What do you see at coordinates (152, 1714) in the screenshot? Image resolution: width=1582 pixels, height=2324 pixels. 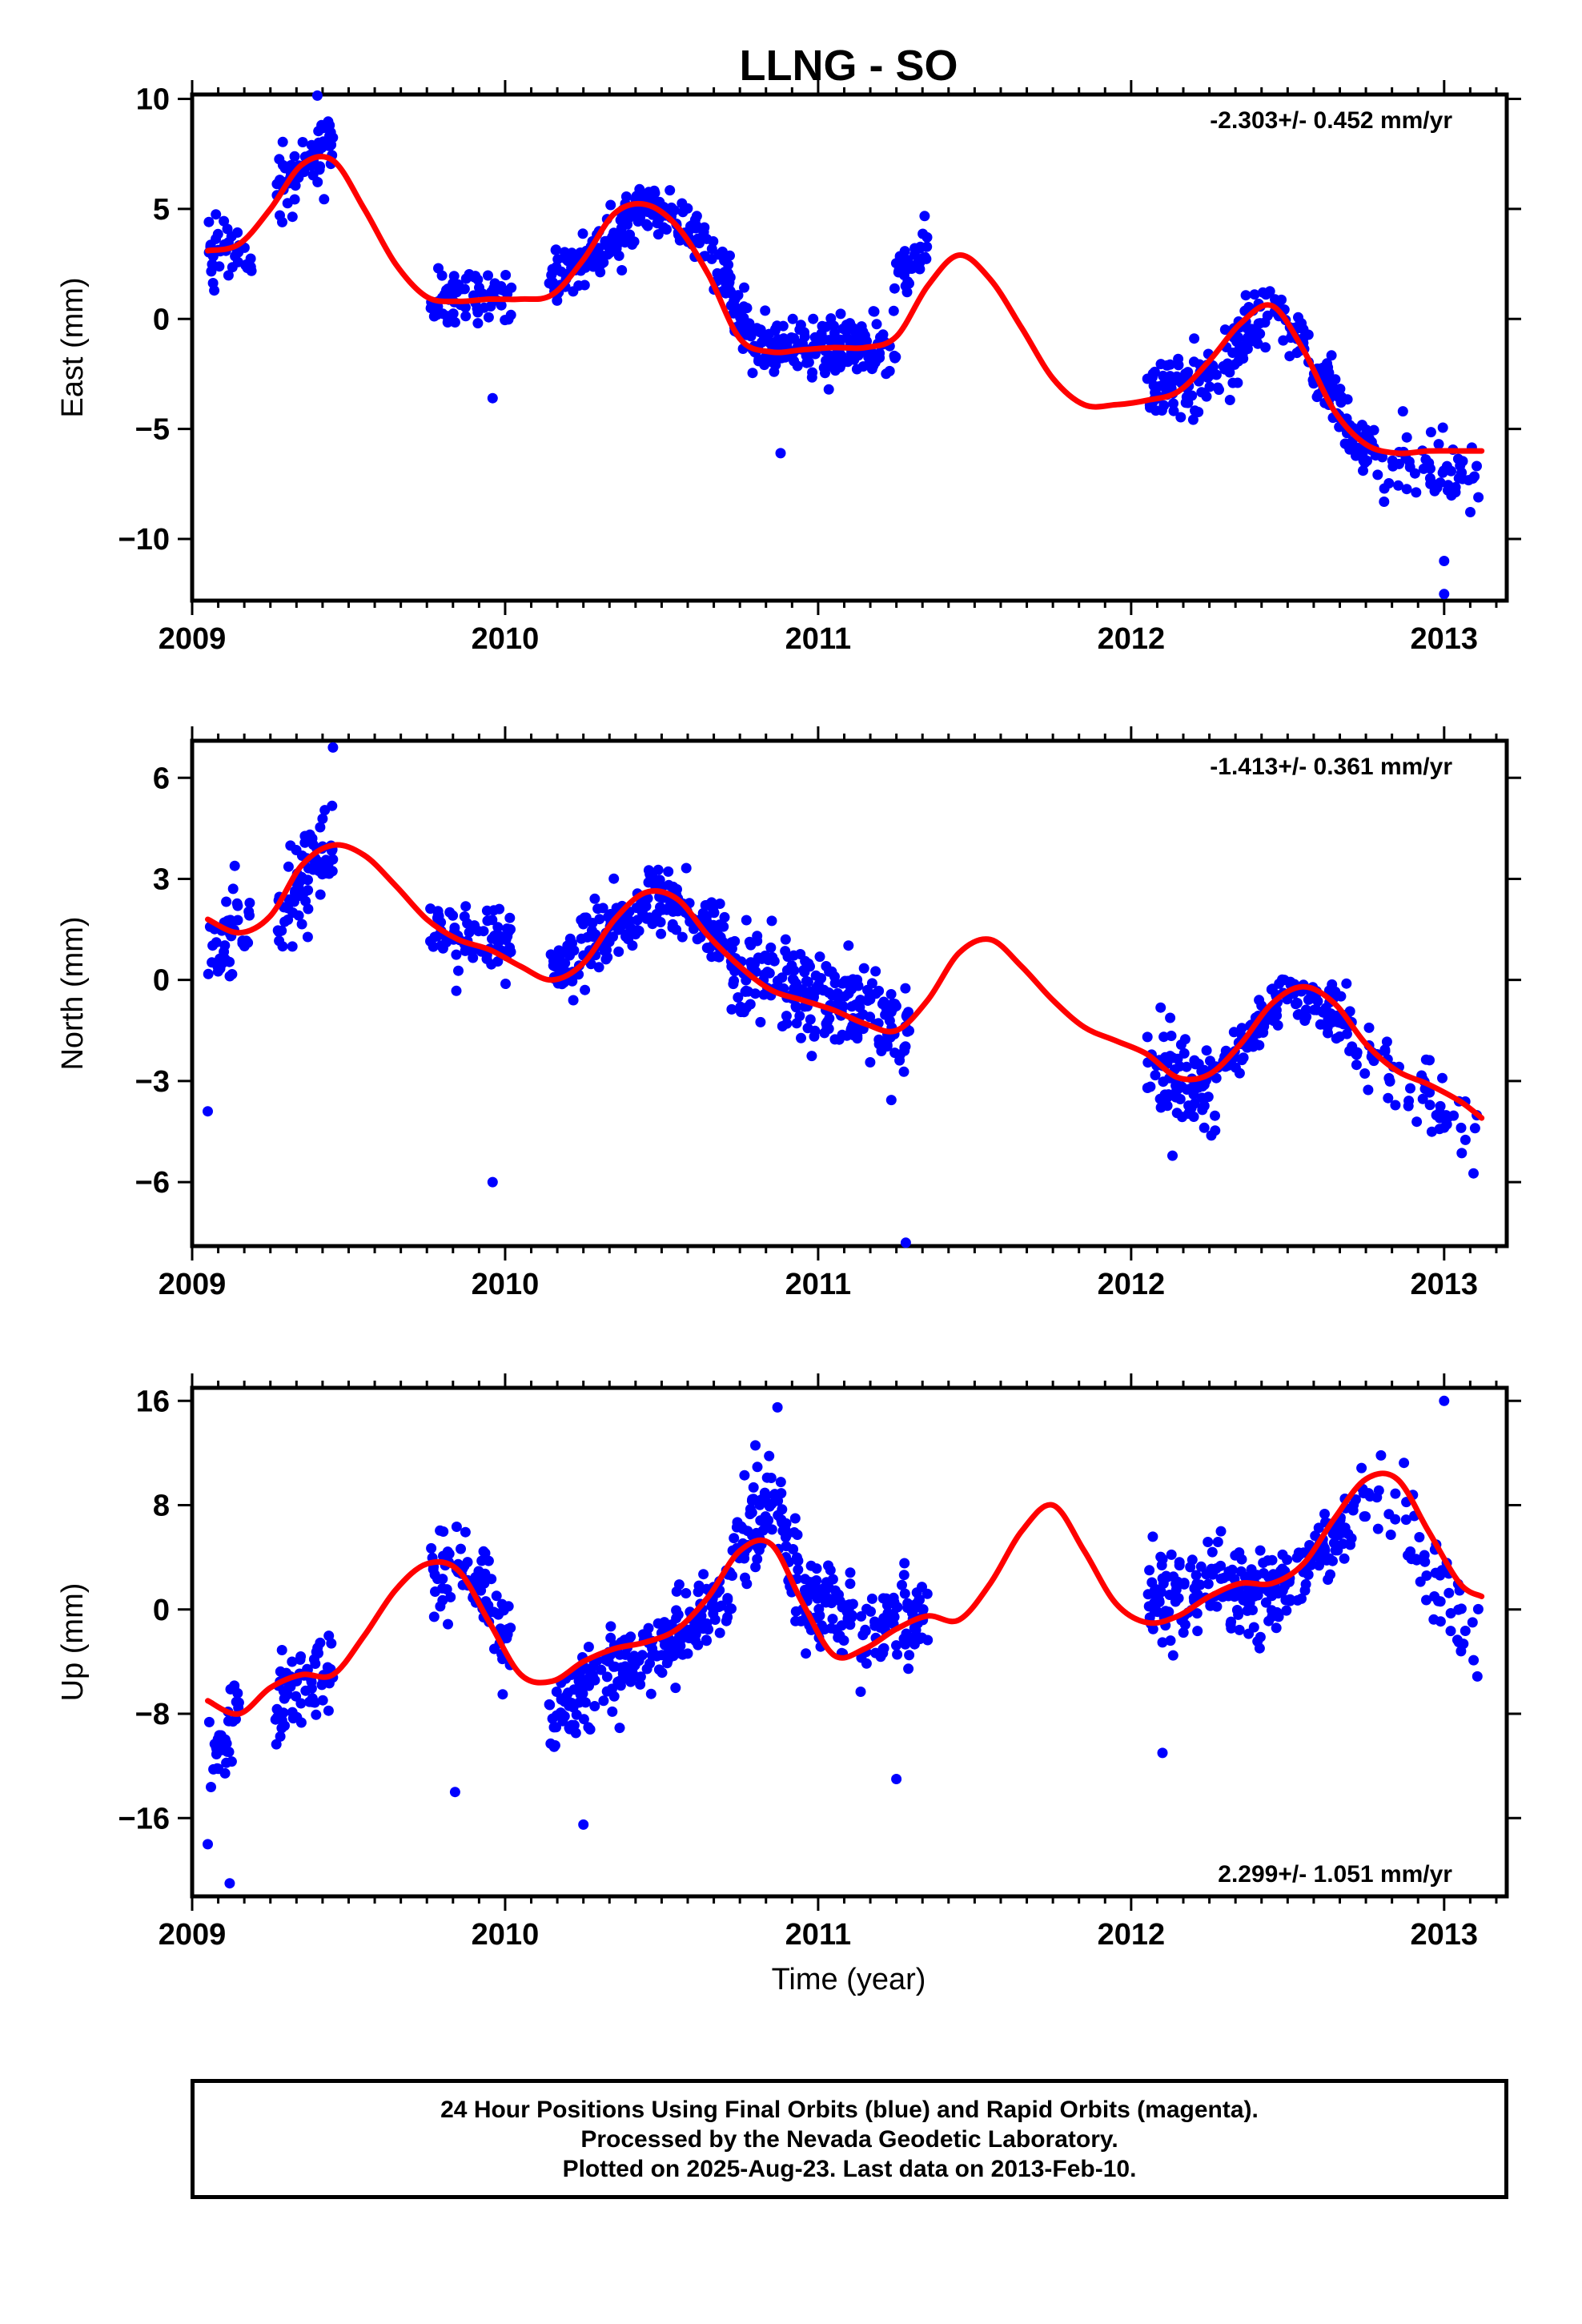 I see `y-tick-label: −8` at bounding box center [152, 1714].